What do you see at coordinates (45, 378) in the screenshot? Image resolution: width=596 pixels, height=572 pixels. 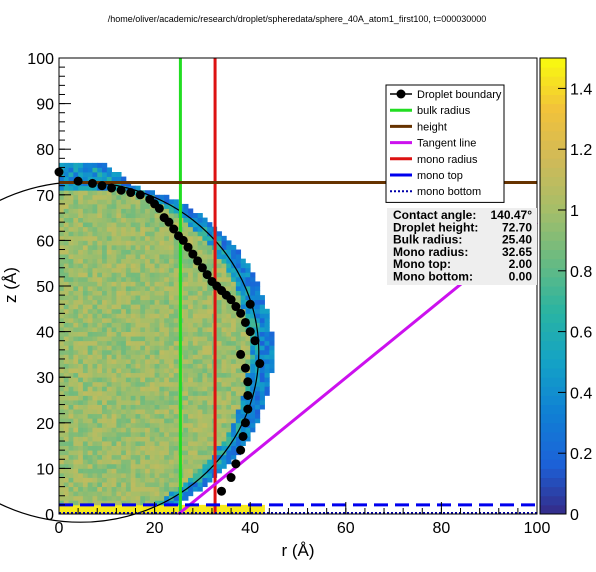 I see `y-tick-label: 30` at bounding box center [45, 378].